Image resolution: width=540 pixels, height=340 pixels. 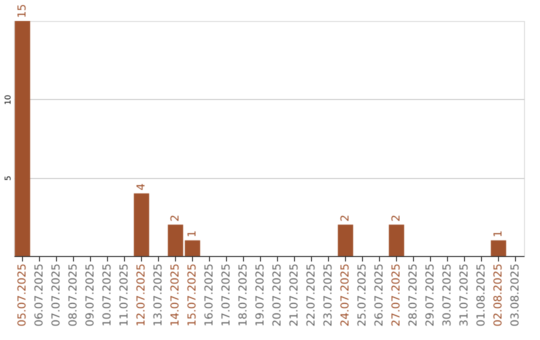 What do you see at coordinates (464, 295) in the screenshot?
I see `x-tick-label: 31.07.2025` at bounding box center [464, 295].